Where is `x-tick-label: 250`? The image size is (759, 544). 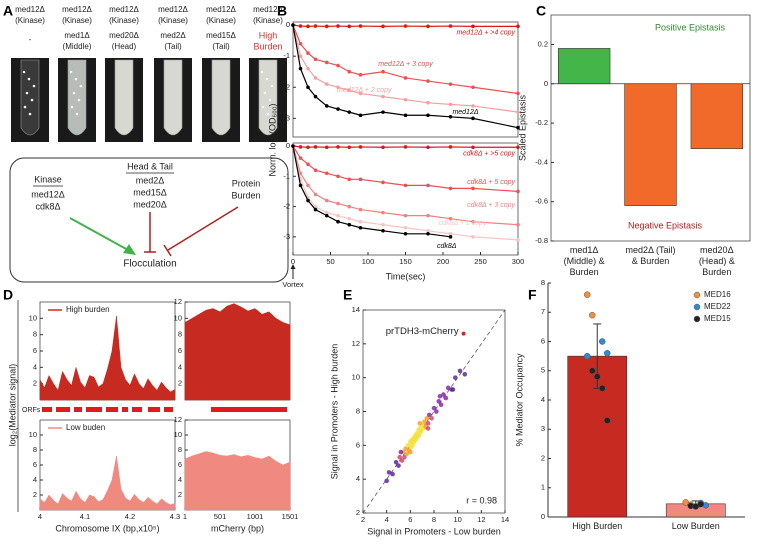 x-tick-label: 250 is located at coordinates (480, 261).